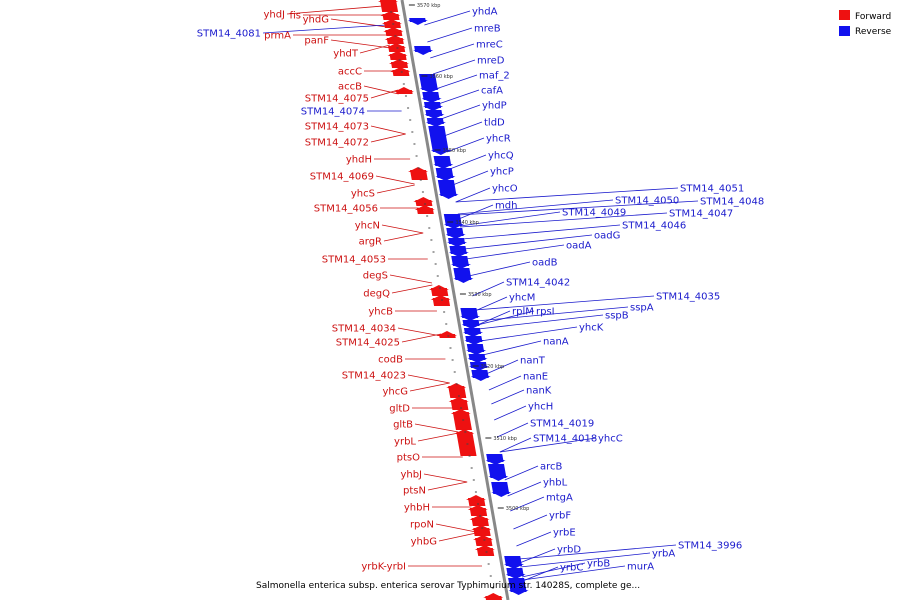 The width and height of the screenshot is (900, 600). I want to click on legend-reverse-swatch, so click(844, 31).